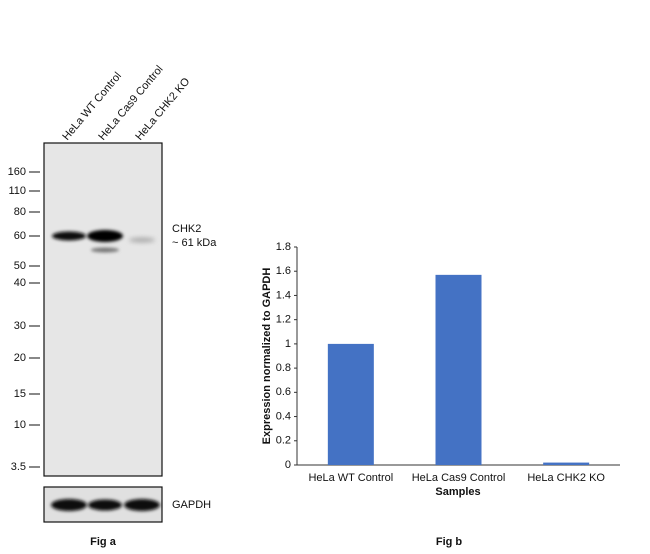  What do you see at coordinates (283, 320) in the screenshot?
I see `y-tick-label: 1.2` at bounding box center [283, 320].